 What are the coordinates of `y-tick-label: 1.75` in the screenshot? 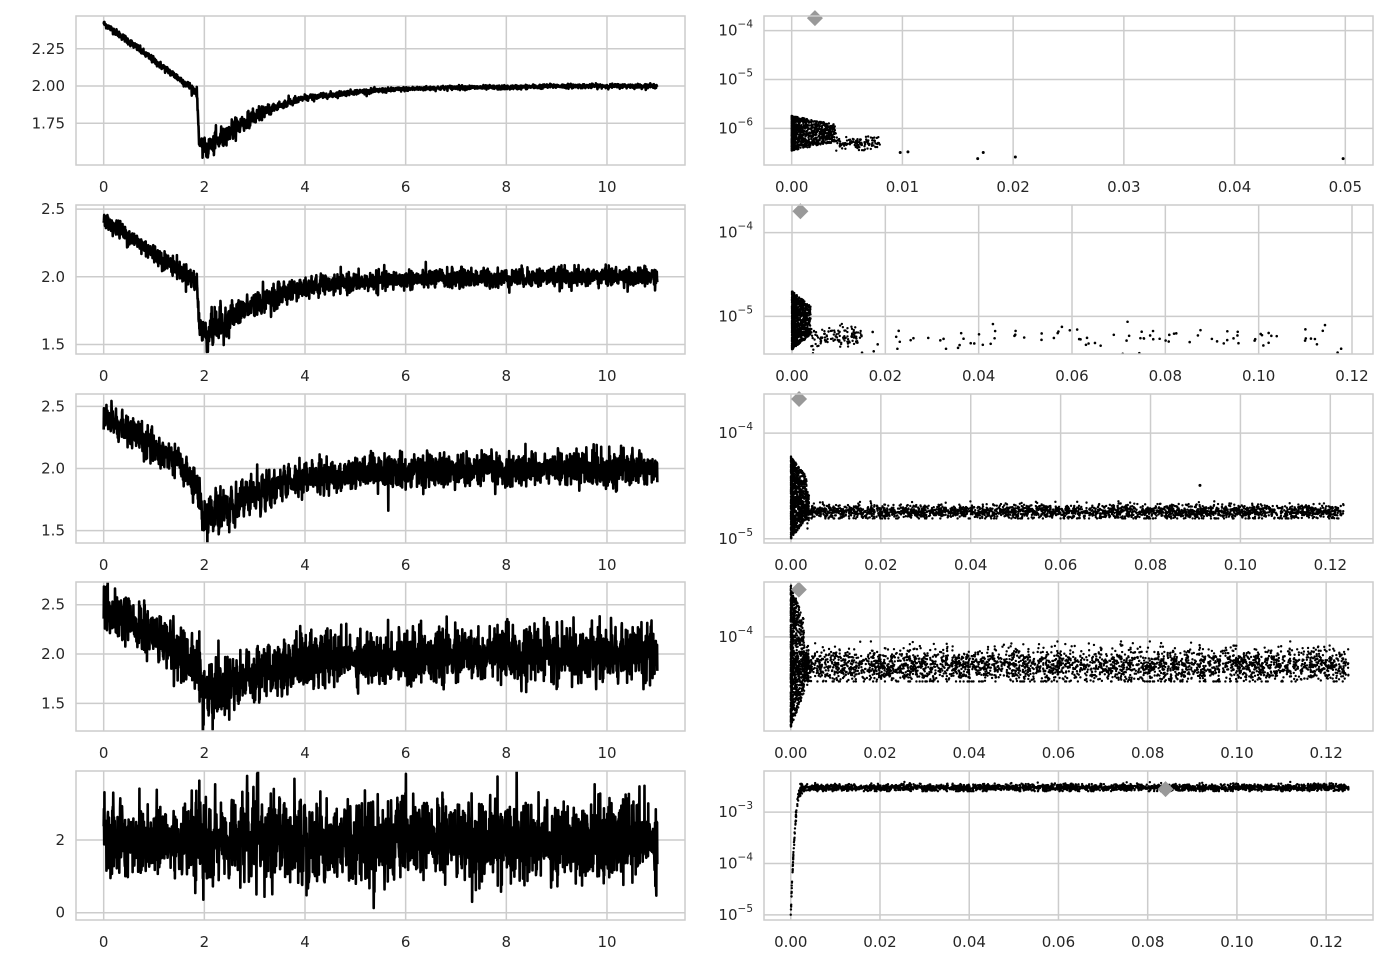 It's located at (48, 123).